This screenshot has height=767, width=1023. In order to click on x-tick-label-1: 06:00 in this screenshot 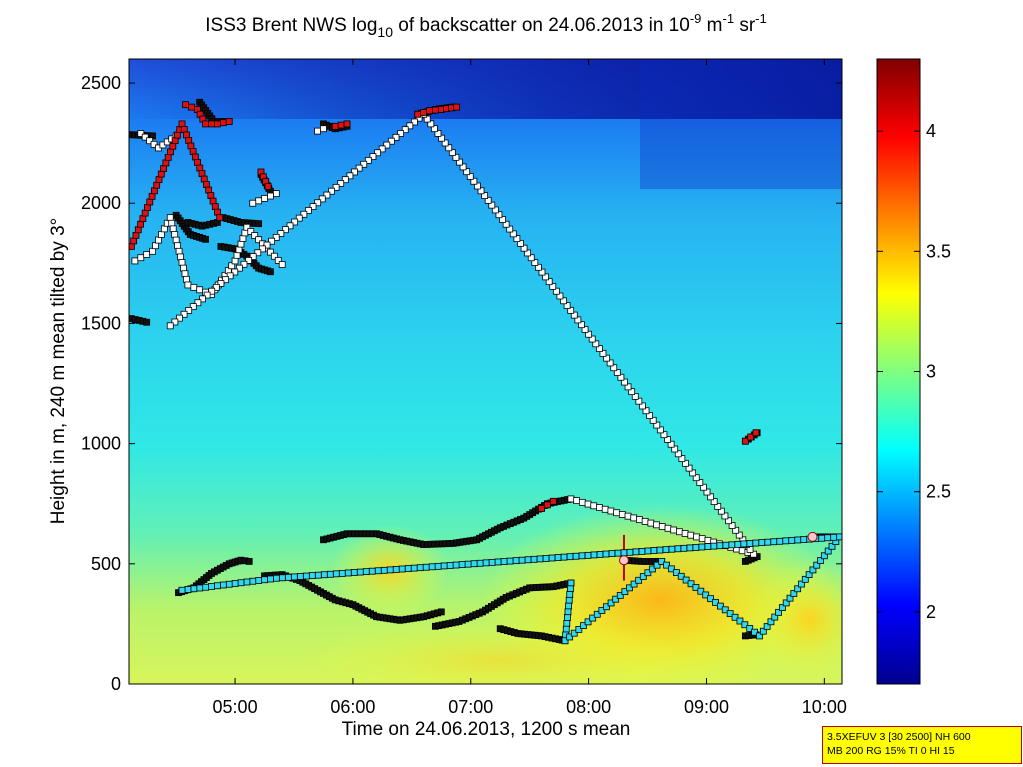, I will do `click(352, 707)`.